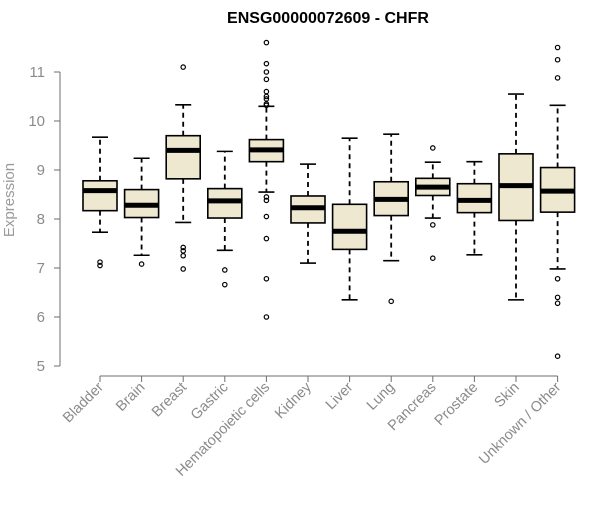 The height and width of the screenshot is (505, 600). Describe the element at coordinates (557, 202) in the screenshot. I see `box-unknown-other` at that location.